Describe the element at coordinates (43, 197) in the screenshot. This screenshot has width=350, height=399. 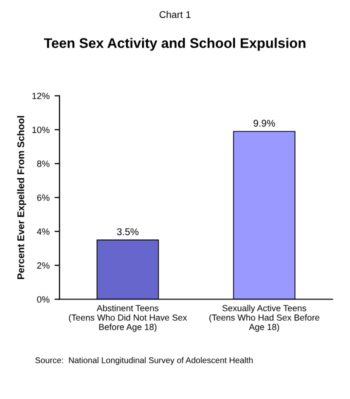
I see `y-tick-label: 6%` at that location.